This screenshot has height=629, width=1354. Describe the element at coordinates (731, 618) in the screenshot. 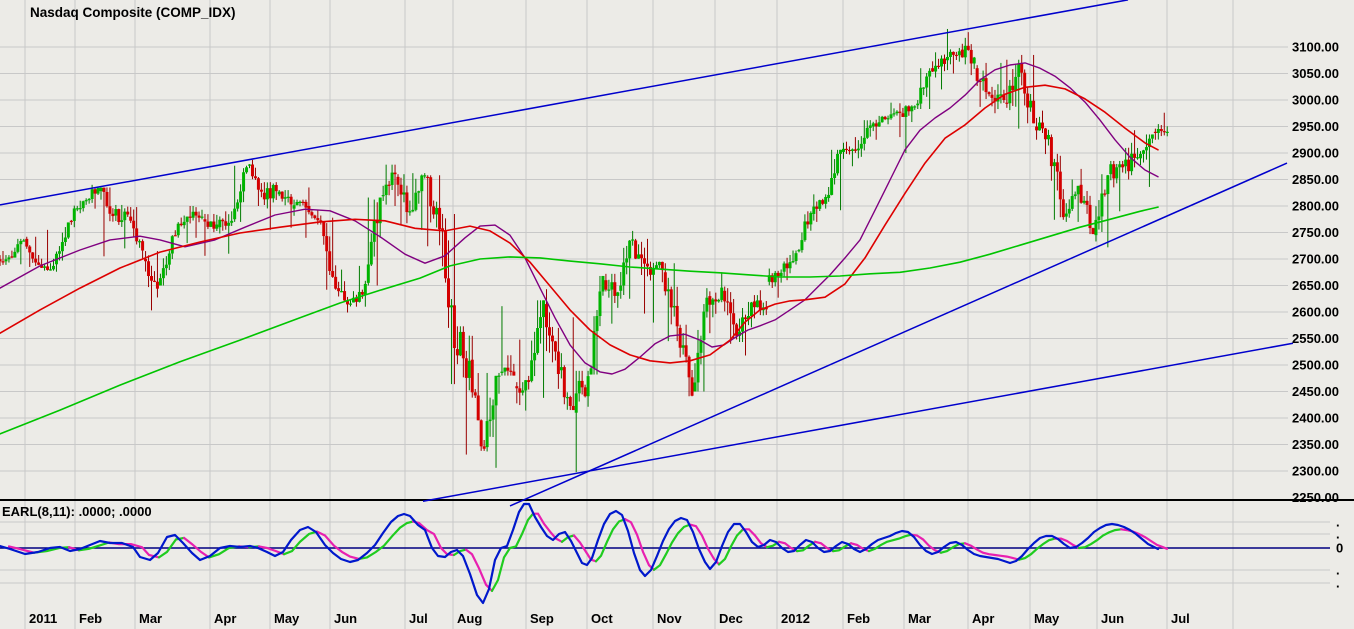

I see `svg-text: Dec` at that location.